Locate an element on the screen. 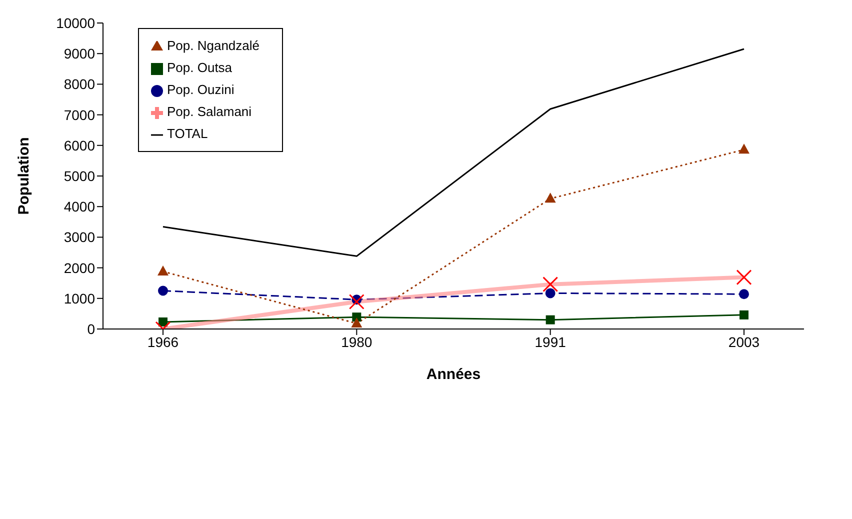 The image size is (852, 519). x-tick-label: 1991 is located at coordinates (550, 342).